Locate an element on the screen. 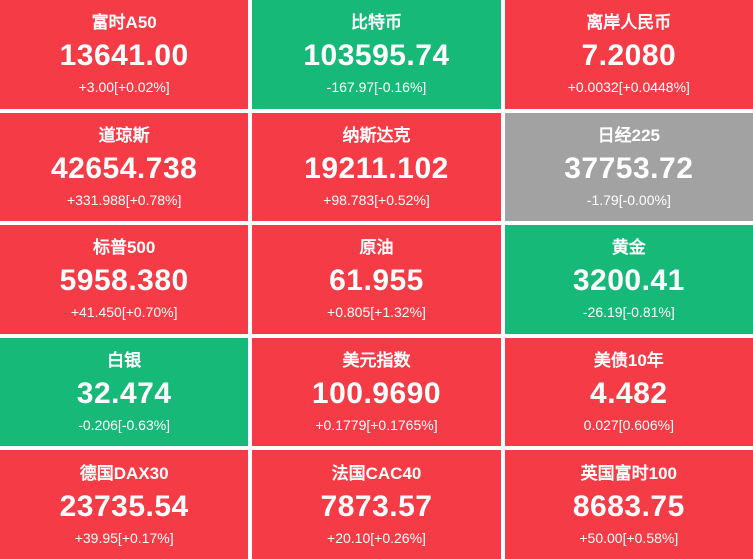 This screenshot has width=753, height=559. tile-change: +0.805[+1.32%] is located at coordinates (376, 312).